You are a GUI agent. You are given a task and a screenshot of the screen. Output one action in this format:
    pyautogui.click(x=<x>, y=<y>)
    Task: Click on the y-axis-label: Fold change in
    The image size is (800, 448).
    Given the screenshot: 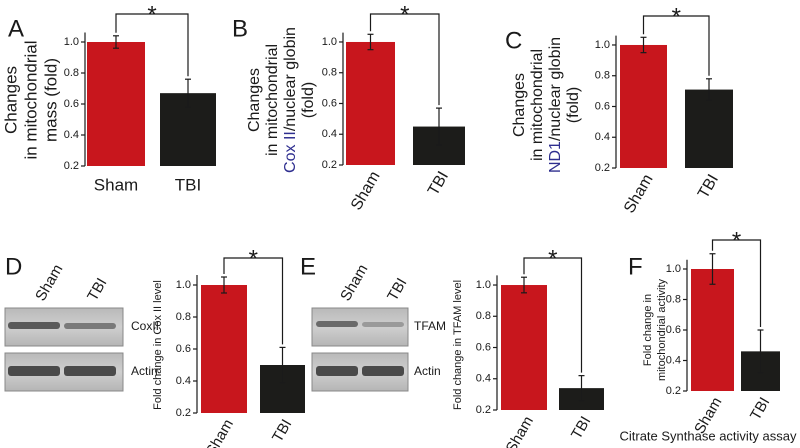 What is the action you would take?
    pyautogui.click(x=648, y=330)
    